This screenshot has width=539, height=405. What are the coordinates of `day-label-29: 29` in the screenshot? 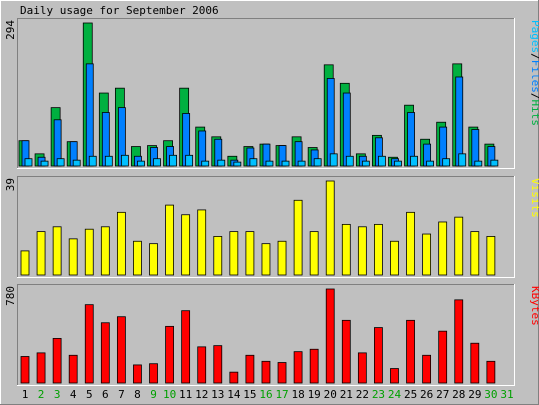 It's located at (474, 394).